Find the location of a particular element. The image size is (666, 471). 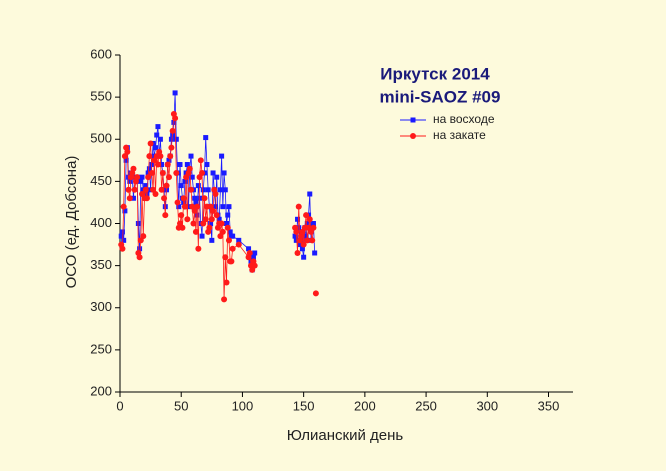

x-tick-label: 200 is located at coordinates (365, 405).